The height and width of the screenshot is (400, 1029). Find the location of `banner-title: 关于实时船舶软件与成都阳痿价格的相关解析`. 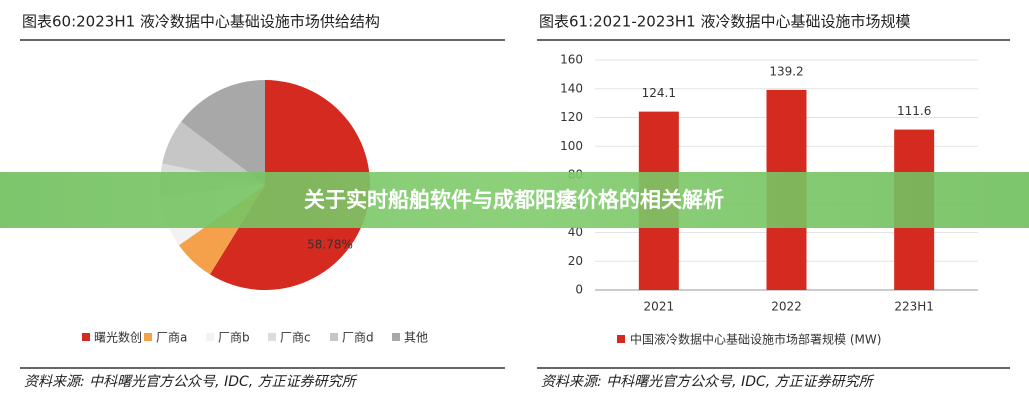

banner-title: 关于实时船舶软件与成都阳痿价格的相关解析 is located at coordinates (514, 200).